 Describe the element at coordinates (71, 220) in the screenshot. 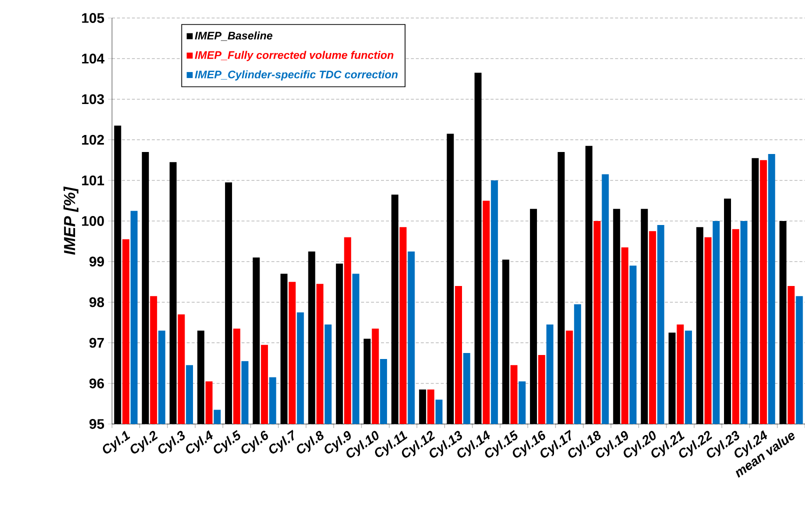

I see `y-axis-title: IMEP [%]` at that location.